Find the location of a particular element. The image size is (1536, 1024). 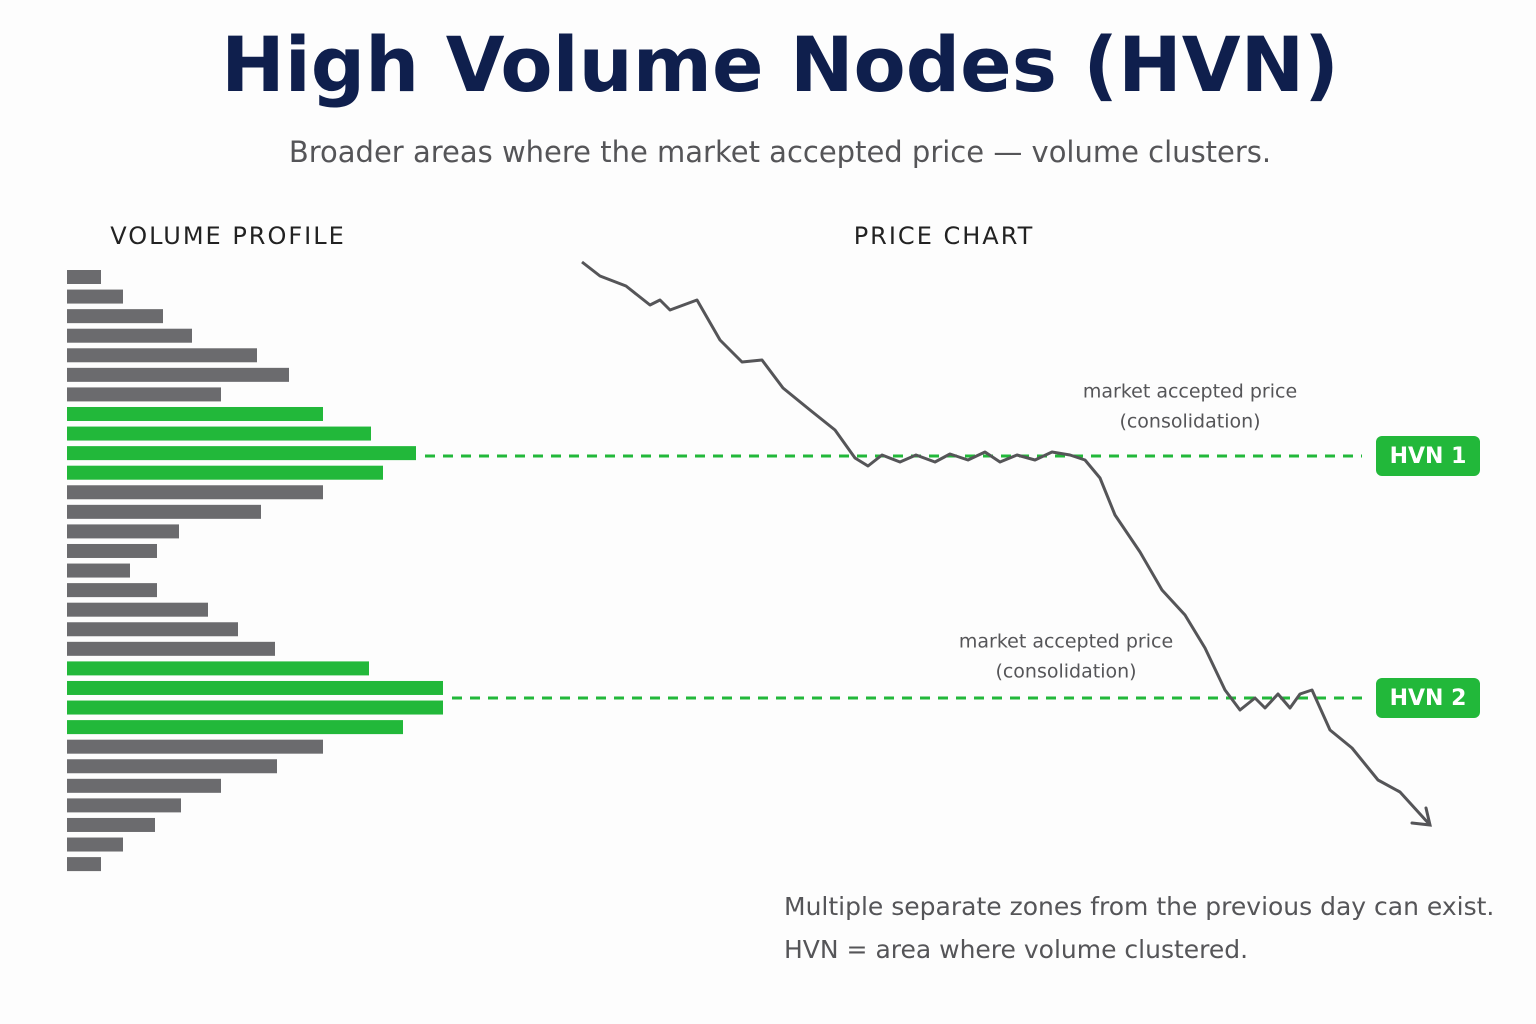

footer-line: HVN = area where volume clustered. is located at coordinates (1016, 949).